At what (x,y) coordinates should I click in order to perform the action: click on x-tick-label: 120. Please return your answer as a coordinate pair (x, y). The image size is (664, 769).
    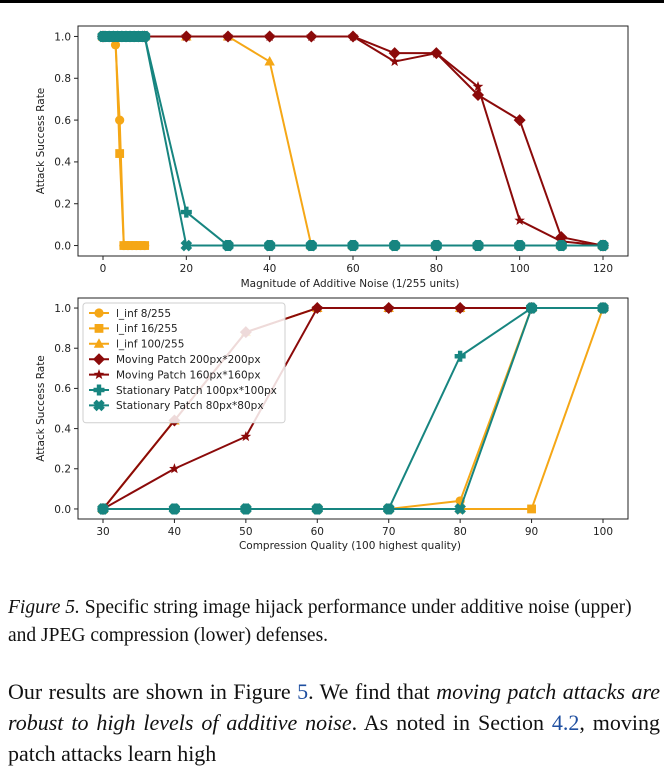
    Looking at the image, I should click on (603, 269).